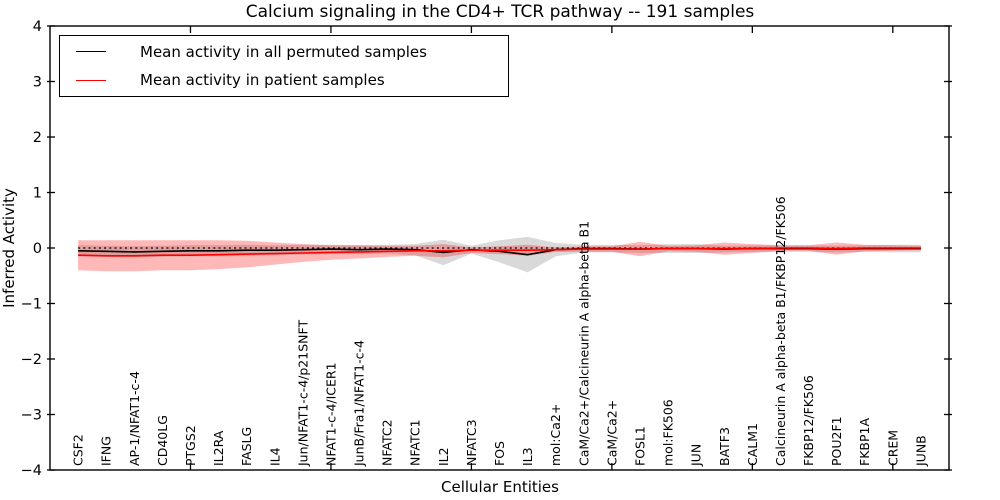 Image resolution: width=1000 pixels, height=500 pixels. I want to click on y-tick-label: −1, so click(31, 305).